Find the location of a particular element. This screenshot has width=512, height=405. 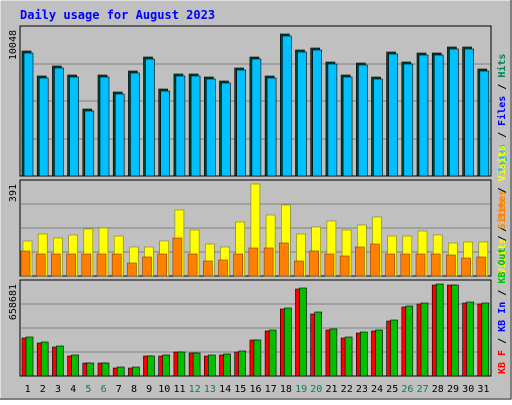

day-label-10: 10 is located at coordinates (164, 389).